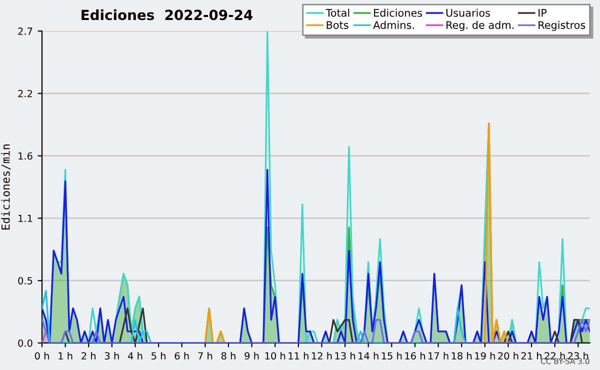 This screenshot has height=370, width=600. I want to click on x-tick-label: 16 h, so click(415, 356).